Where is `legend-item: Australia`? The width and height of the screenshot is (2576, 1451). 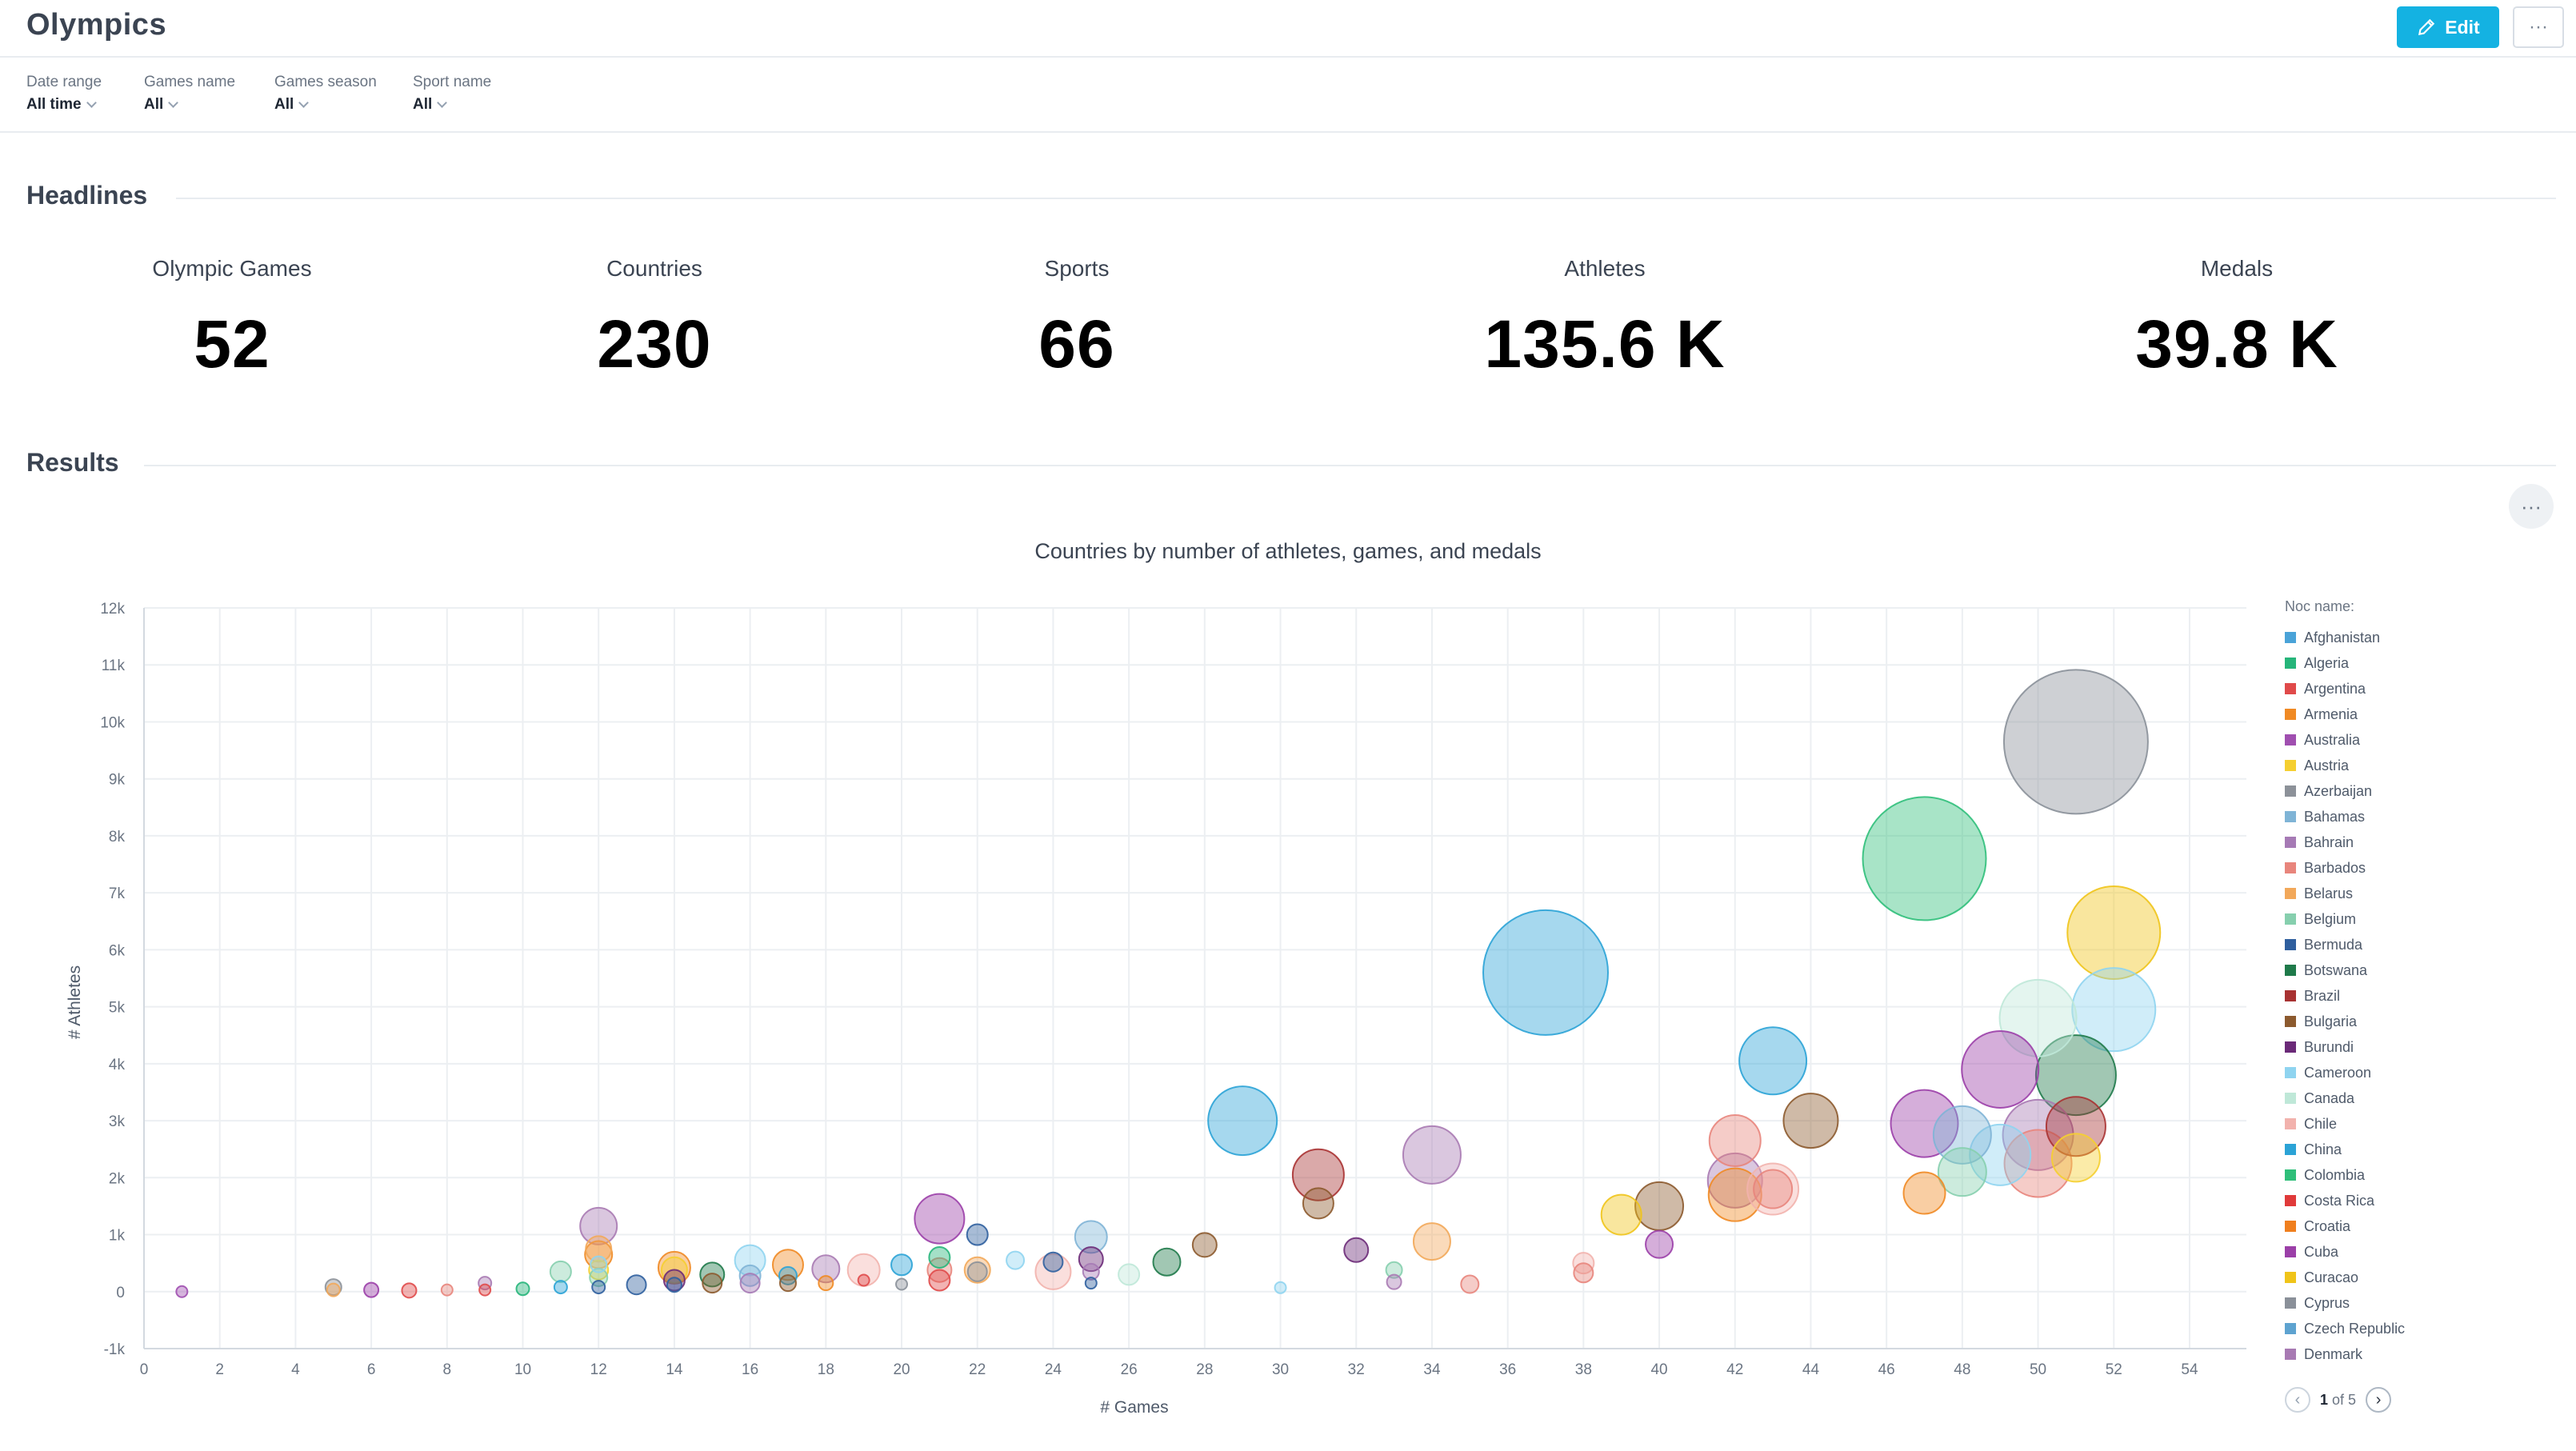
legend-item: Australia is located at coordinates (2417, 740).